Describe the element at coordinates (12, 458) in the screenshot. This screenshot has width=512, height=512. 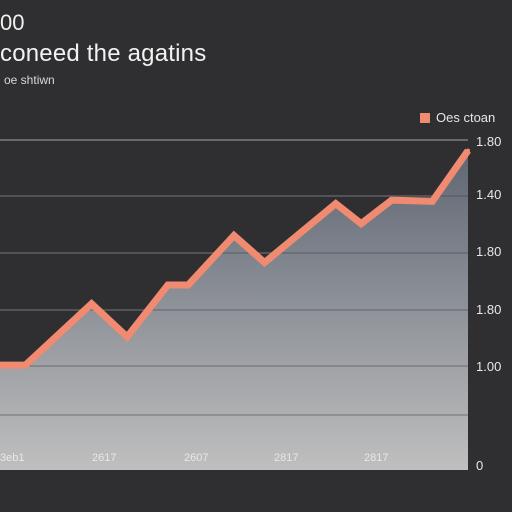
I see `x-tick-label: 3eb1` at that location.